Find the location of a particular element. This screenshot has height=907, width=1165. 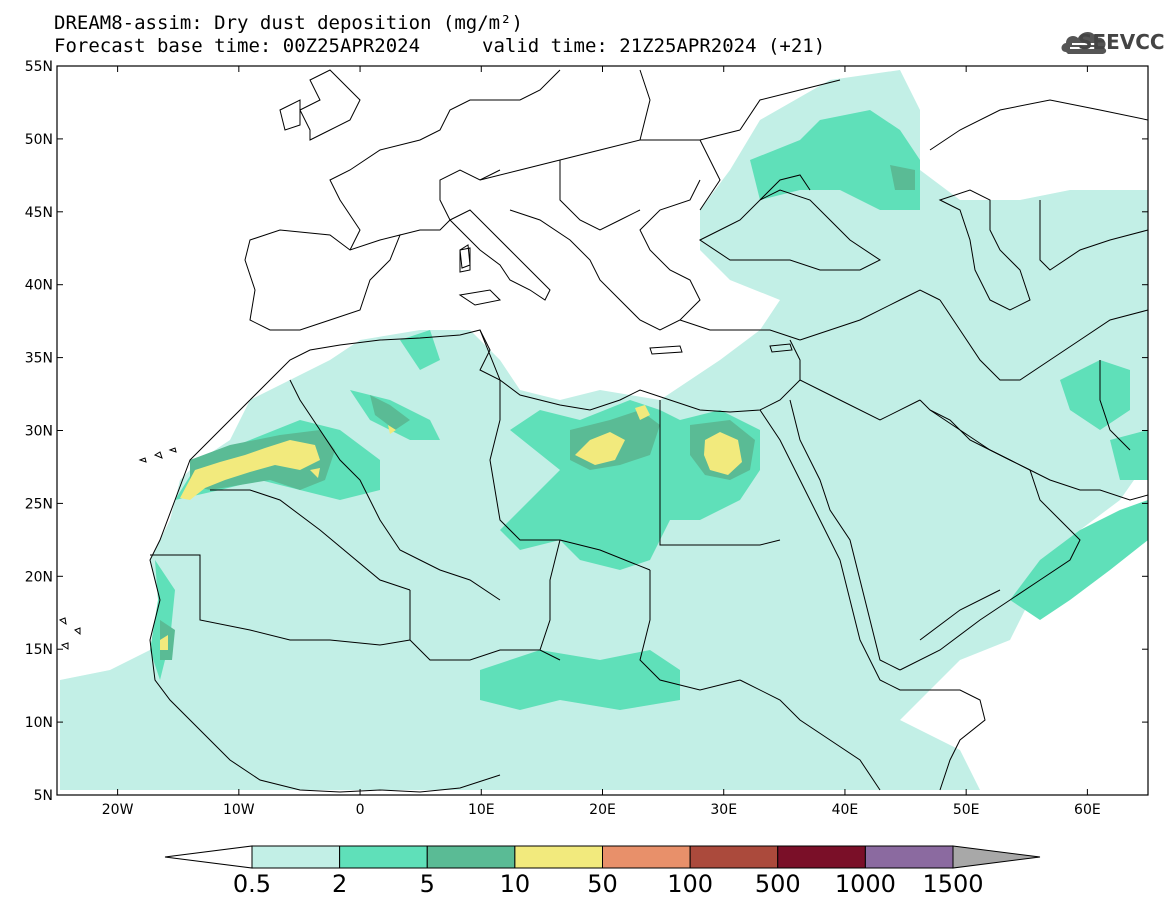

lon-tick-label: 30E is located at coordinates (723, 810).